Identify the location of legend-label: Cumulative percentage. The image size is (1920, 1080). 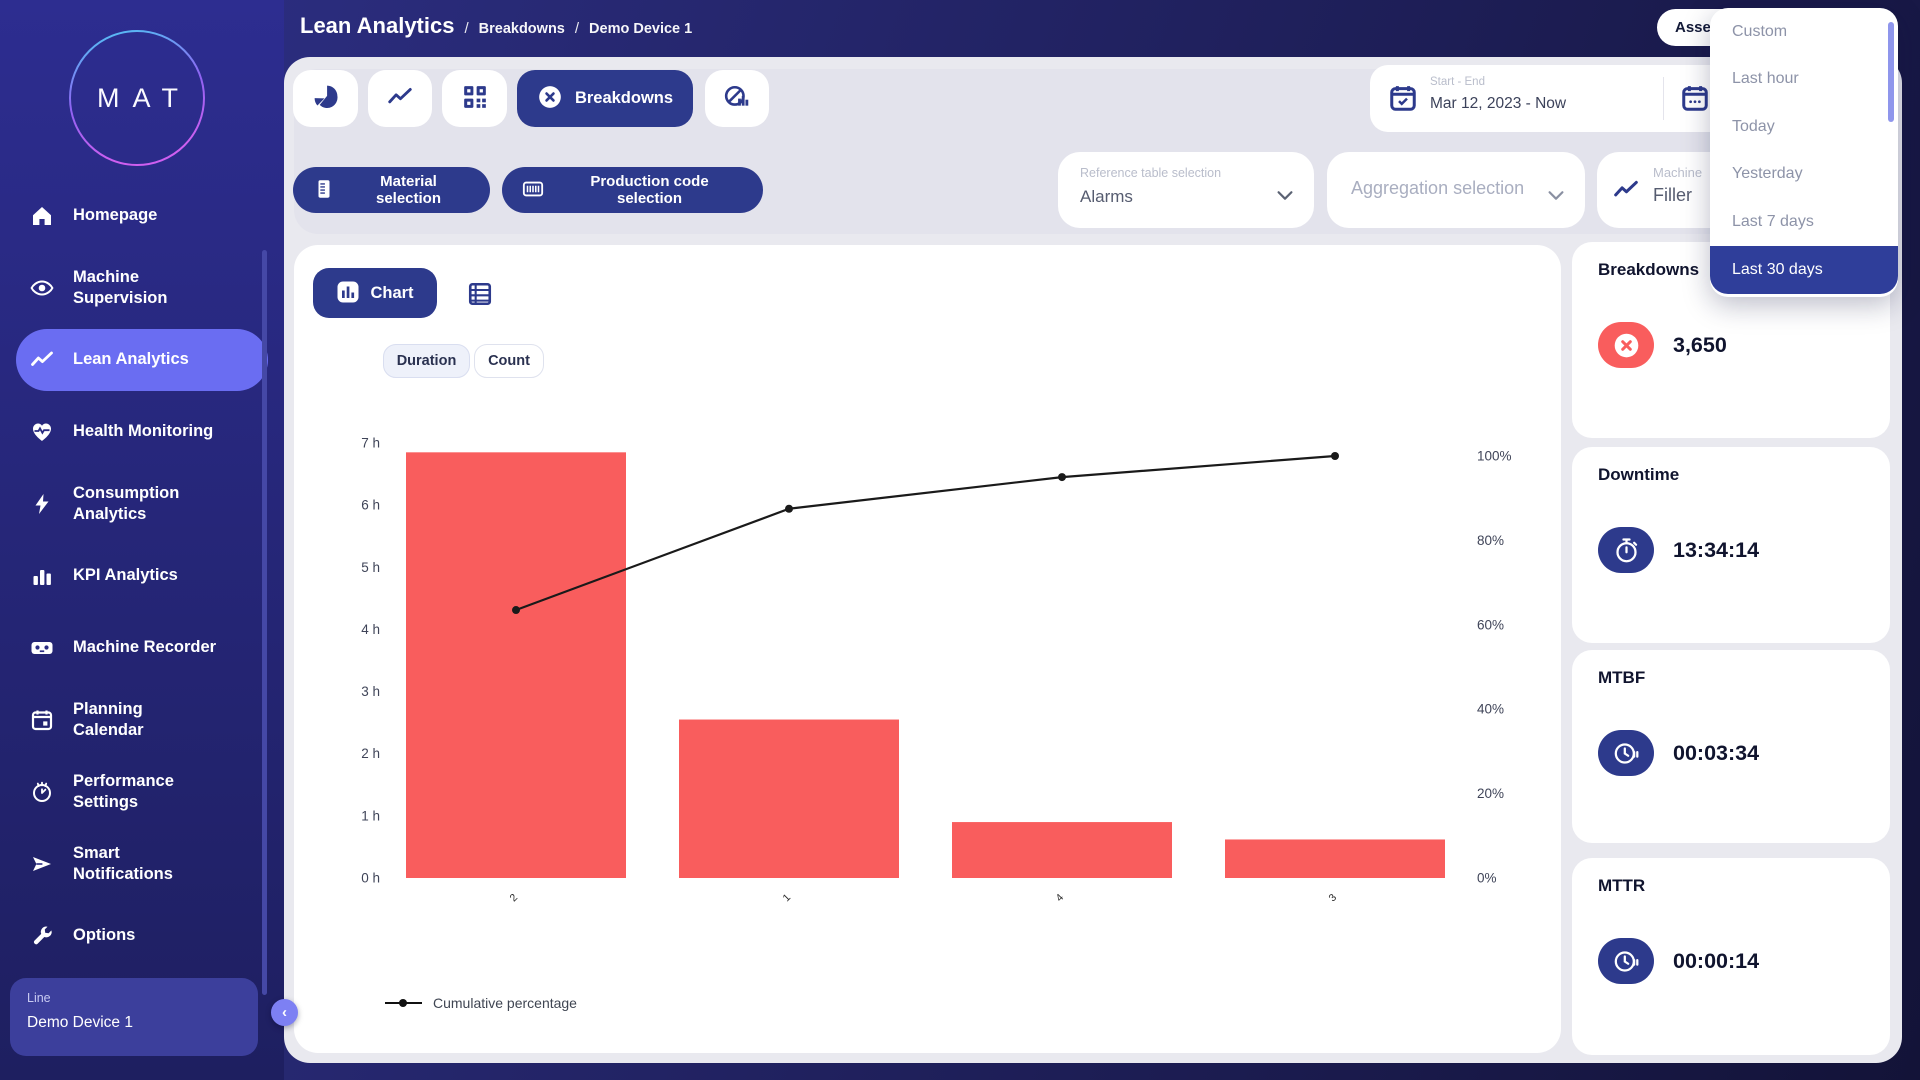
(505, 1003).